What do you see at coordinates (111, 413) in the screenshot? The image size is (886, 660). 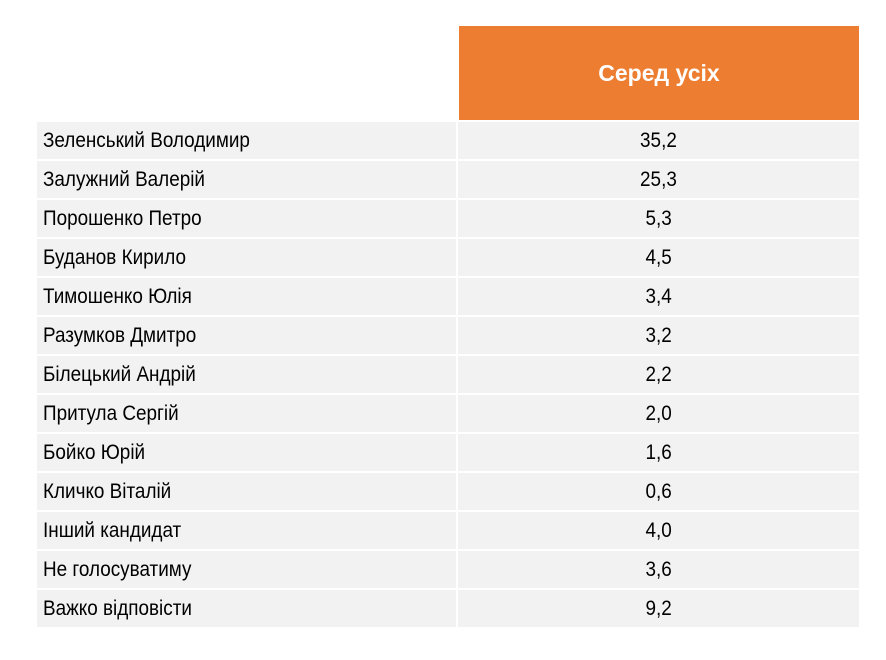 I see `candidate-name: Притула Сергій` at bounding box center [111, 413].